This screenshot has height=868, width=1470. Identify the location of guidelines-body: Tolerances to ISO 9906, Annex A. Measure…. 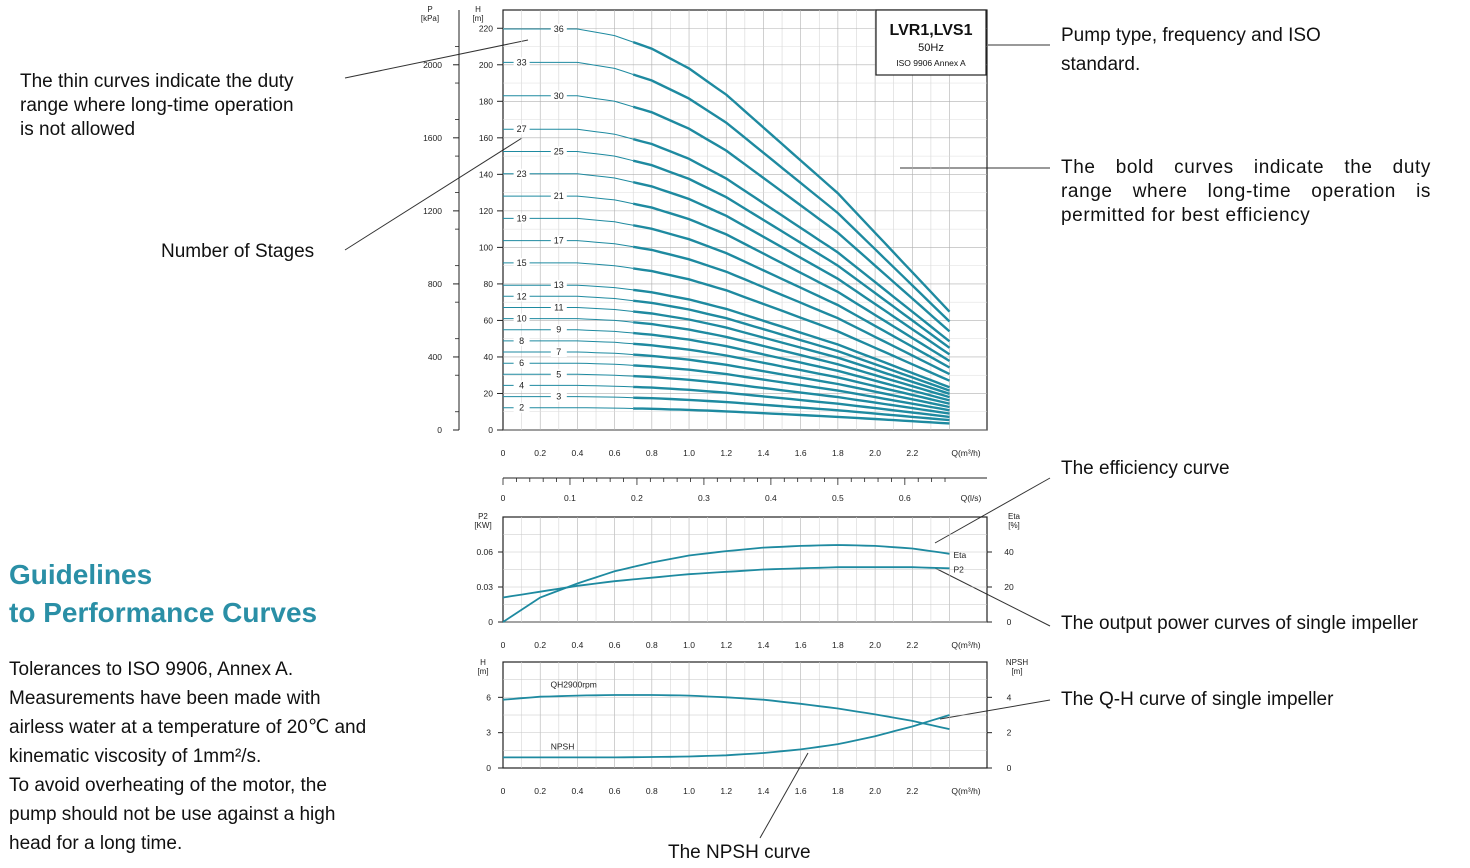
(188, 756).